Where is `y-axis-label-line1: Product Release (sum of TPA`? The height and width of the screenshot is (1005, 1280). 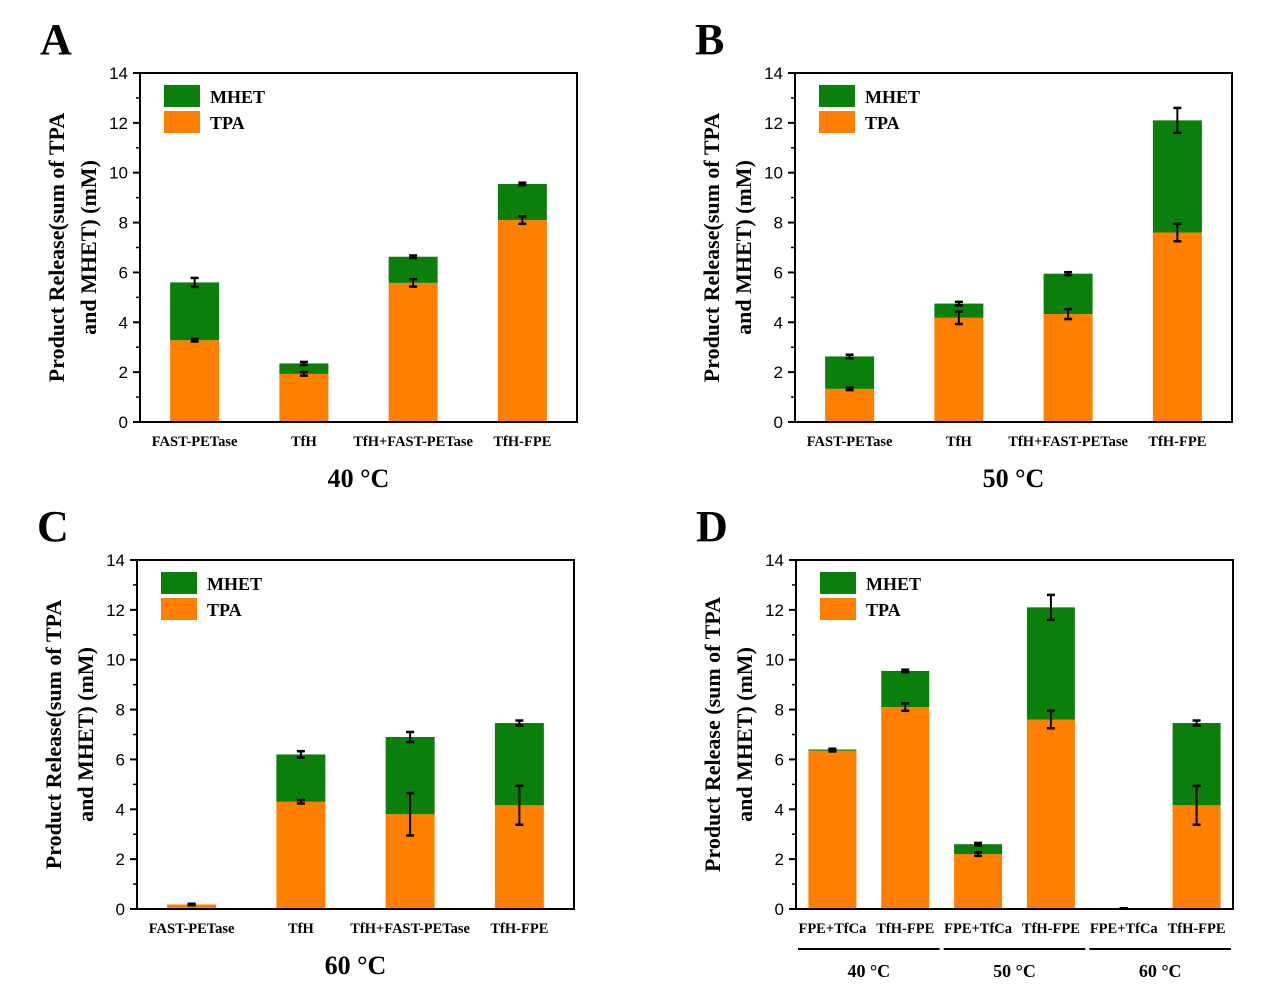 y-axis-label-line1: Product Release (sum of TPA is located at coordinates (712, 734).